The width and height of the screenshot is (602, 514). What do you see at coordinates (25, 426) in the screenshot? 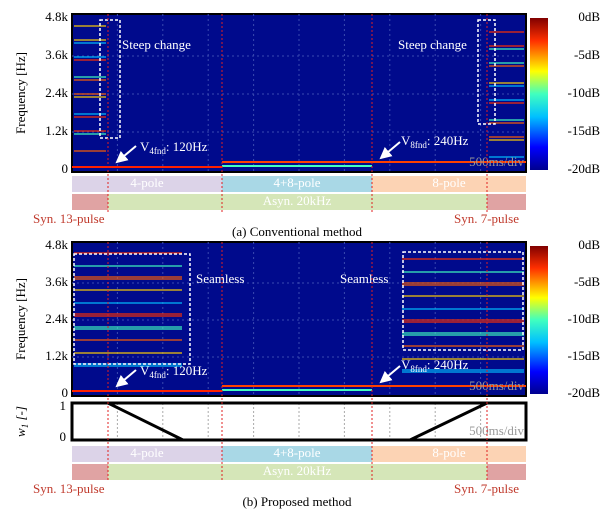
I see `subscript: 1` at bounding box center [25, 426].